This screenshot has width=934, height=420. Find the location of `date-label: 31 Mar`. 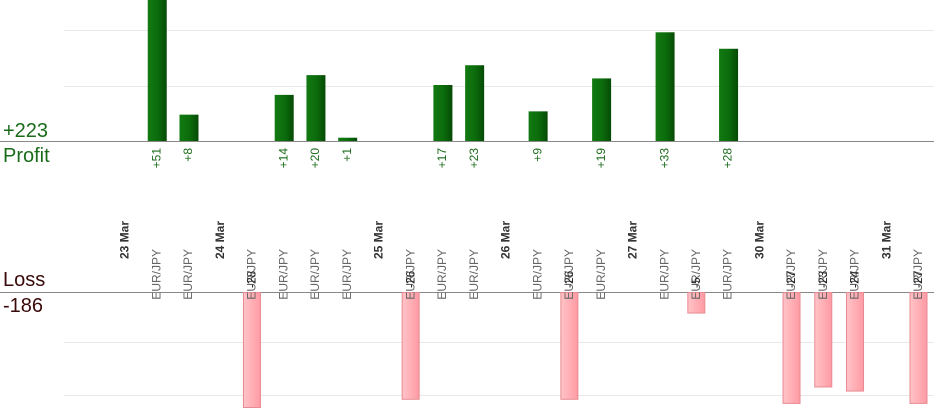

date-label: 31 Mar is located at coordinates (886, 240).